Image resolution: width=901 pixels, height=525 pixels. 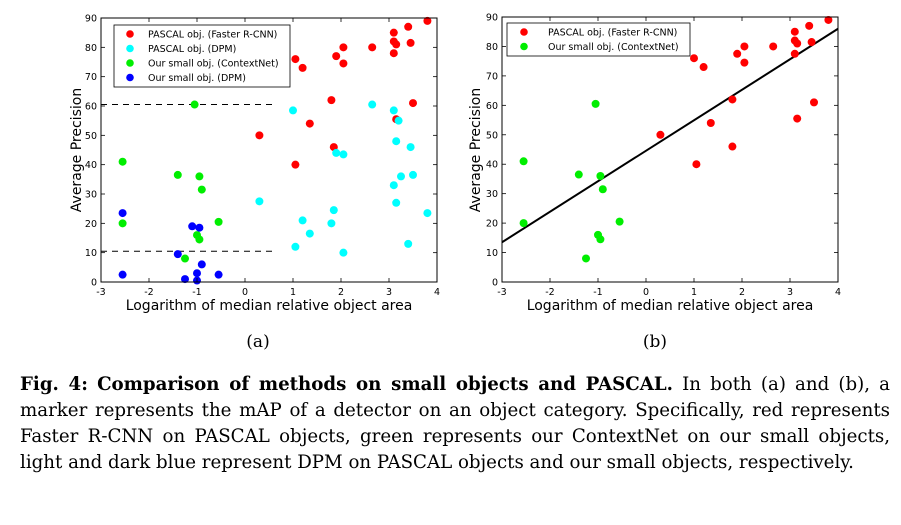 I want to click on panel-a-xtick-label: 2, so click(x=341, y=292).